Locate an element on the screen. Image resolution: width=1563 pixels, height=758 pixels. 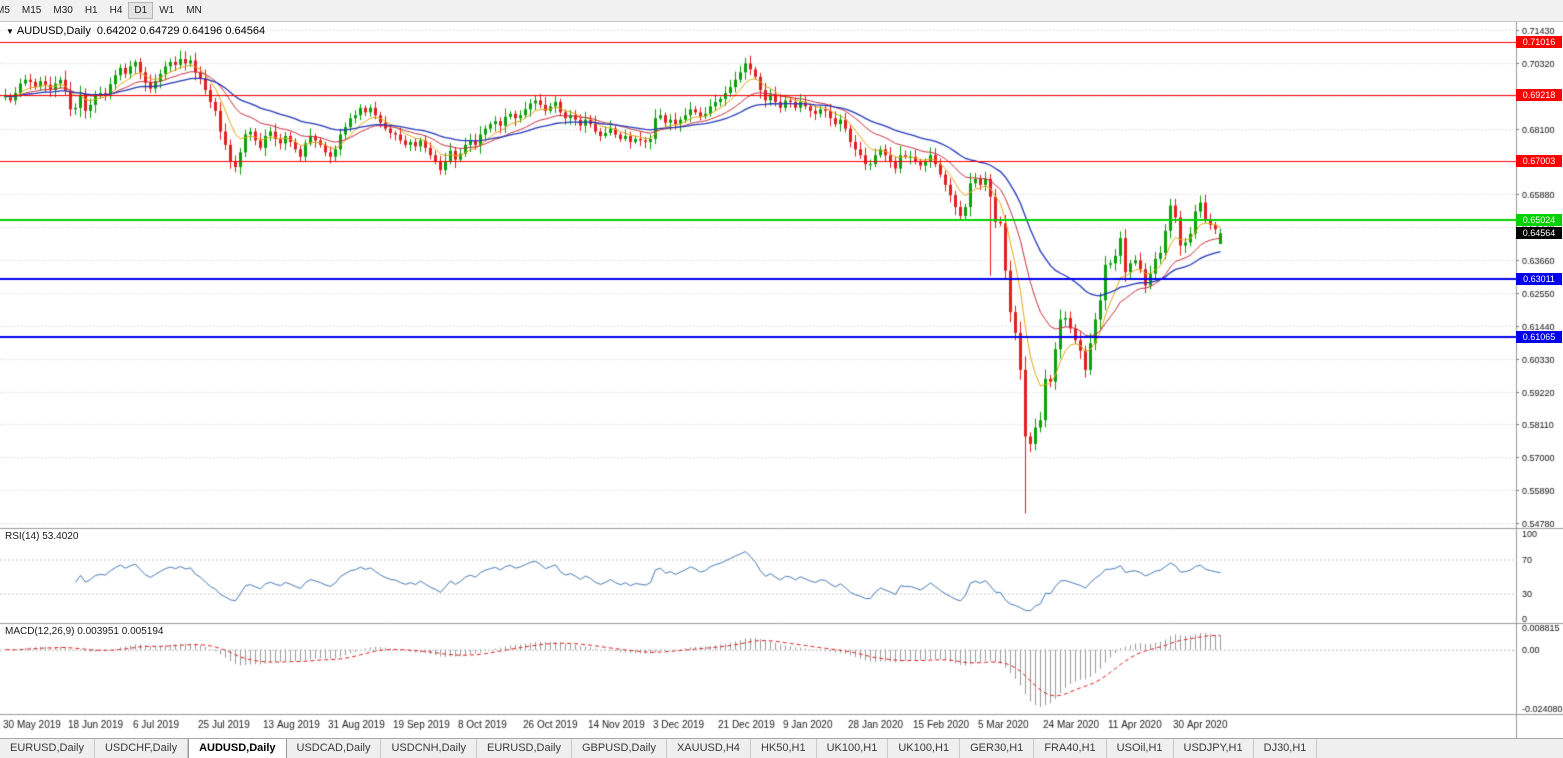
chart-tab-hk50-h1: HK50,H1 is located at coordinates (784, 748).